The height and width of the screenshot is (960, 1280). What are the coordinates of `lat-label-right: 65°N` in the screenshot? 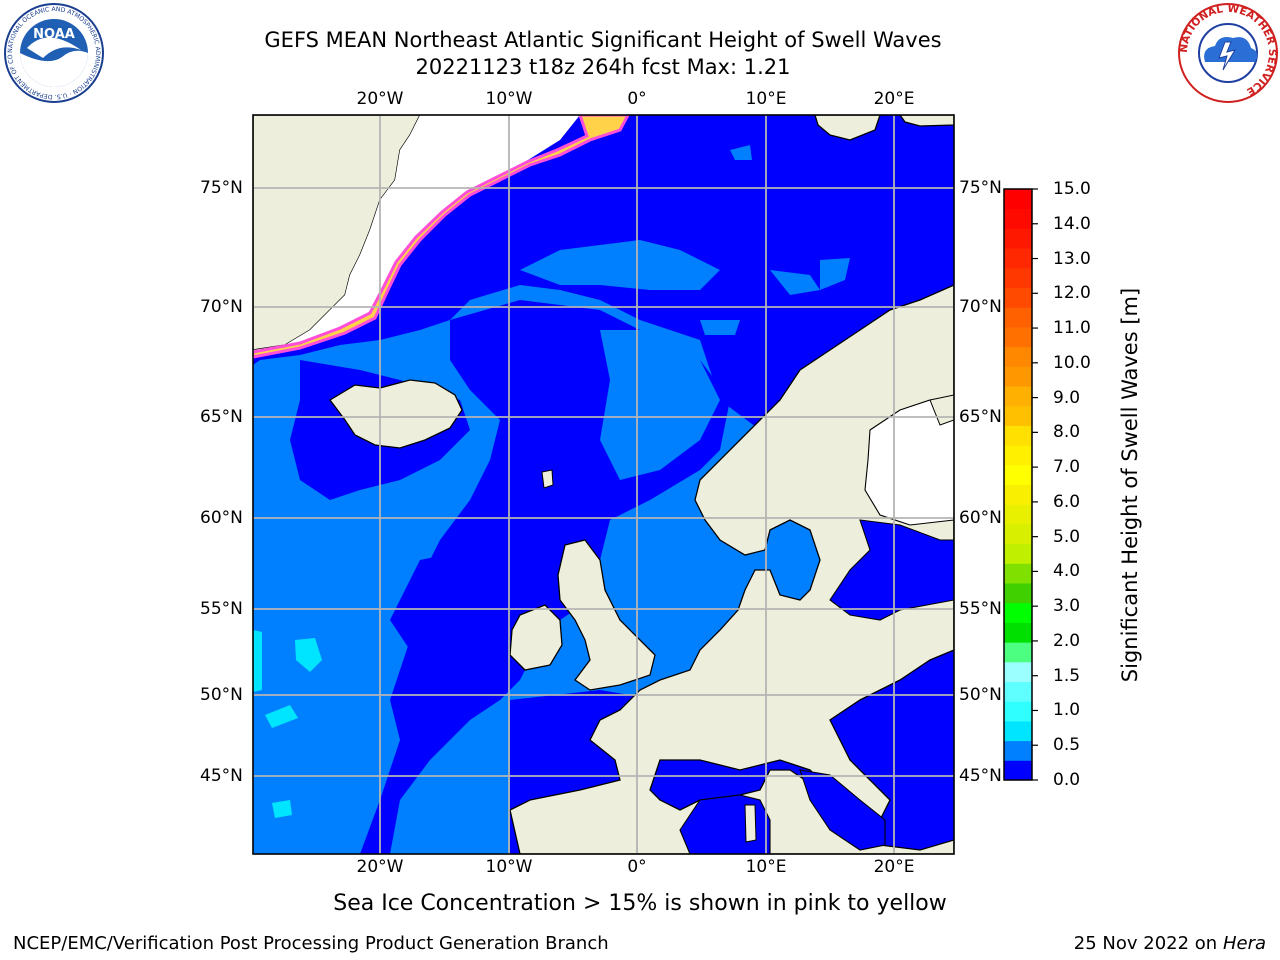 It's located at (980, 417).